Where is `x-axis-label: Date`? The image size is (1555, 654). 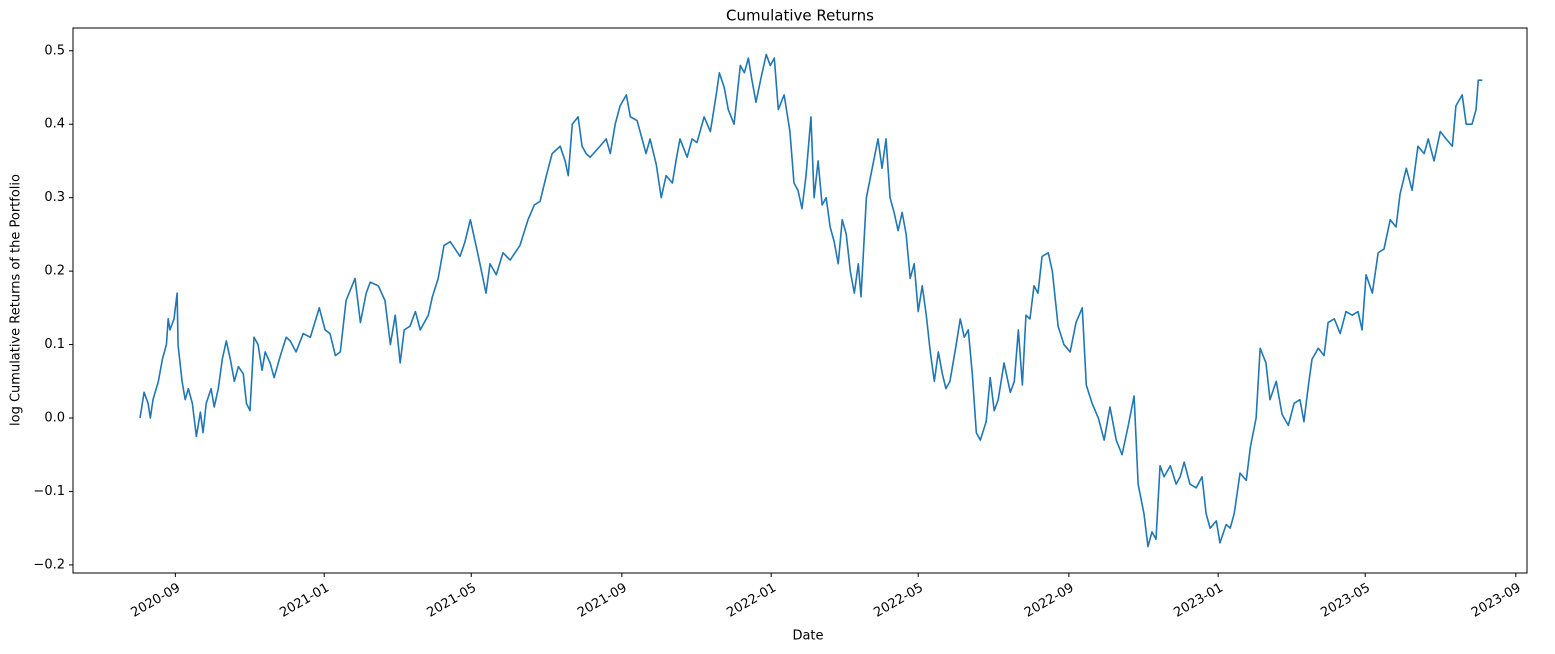
x-axis-label: Date is located at coordinates (807, 636).